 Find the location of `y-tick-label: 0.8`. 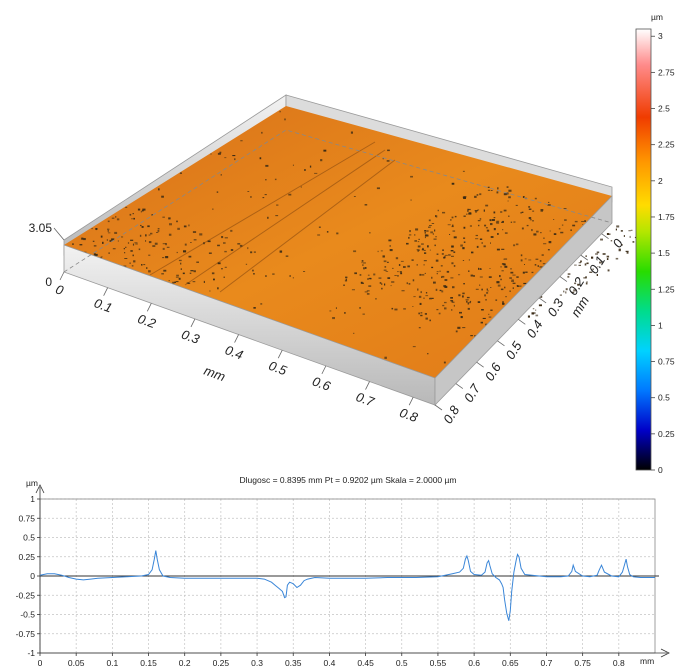

y-tick-label: 0.8 is located at coordinates (451, 414).